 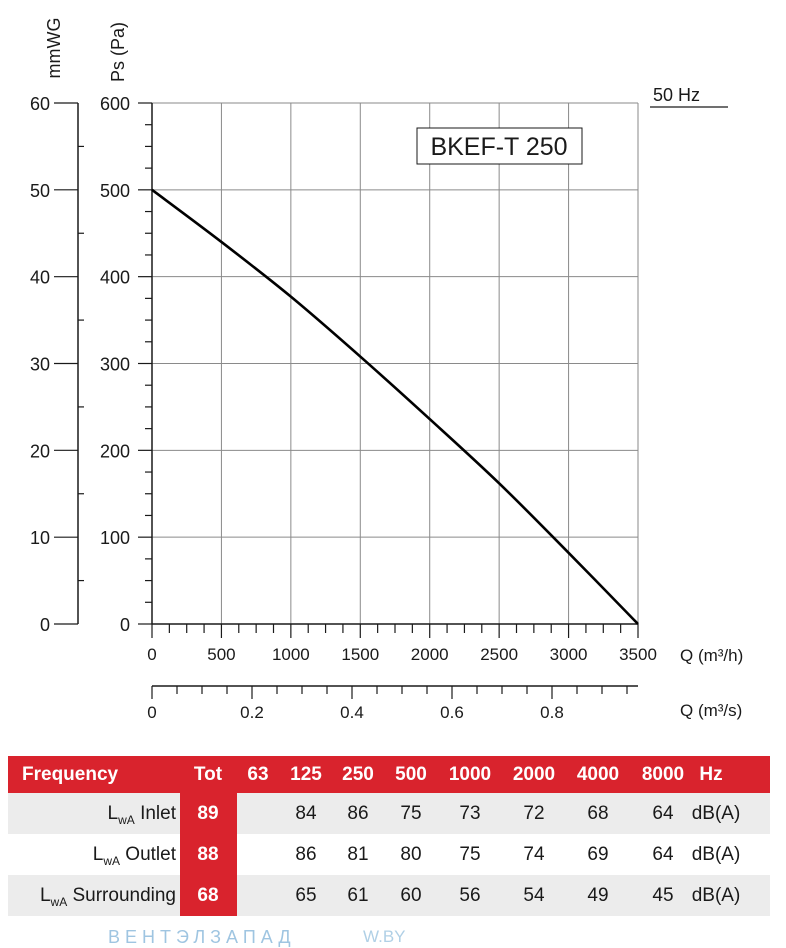 What do you see at coordinates (430, 654) in the screenshot?
I see `x-tick-label: 2000` at bounding box center [430, 654].